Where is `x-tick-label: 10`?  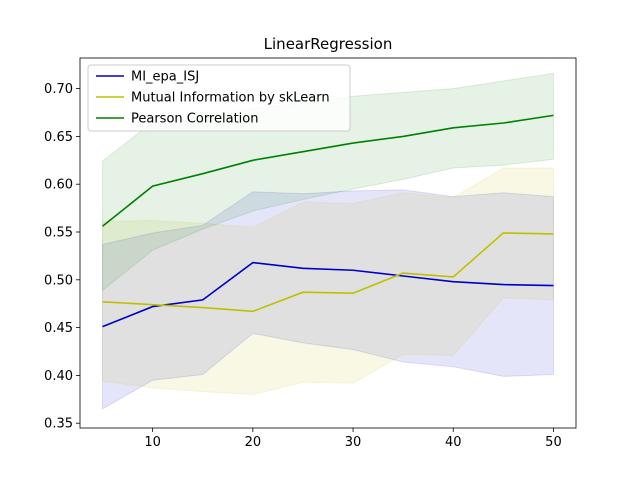 x-tick-label: 10 is located at coordinates (152, 442).